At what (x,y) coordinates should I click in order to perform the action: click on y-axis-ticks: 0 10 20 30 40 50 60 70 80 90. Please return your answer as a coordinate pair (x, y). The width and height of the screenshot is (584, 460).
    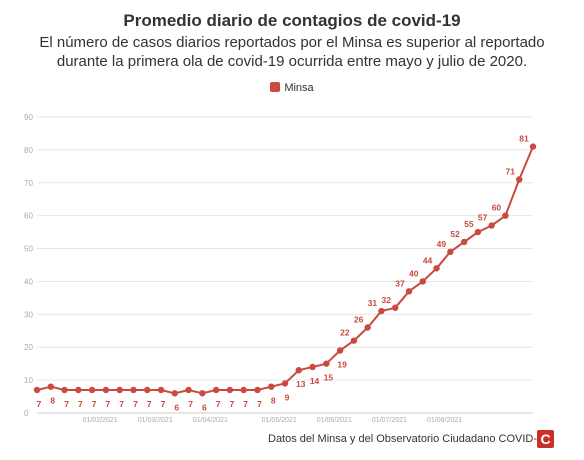
    Looking at the image, I should click on (28, 265).